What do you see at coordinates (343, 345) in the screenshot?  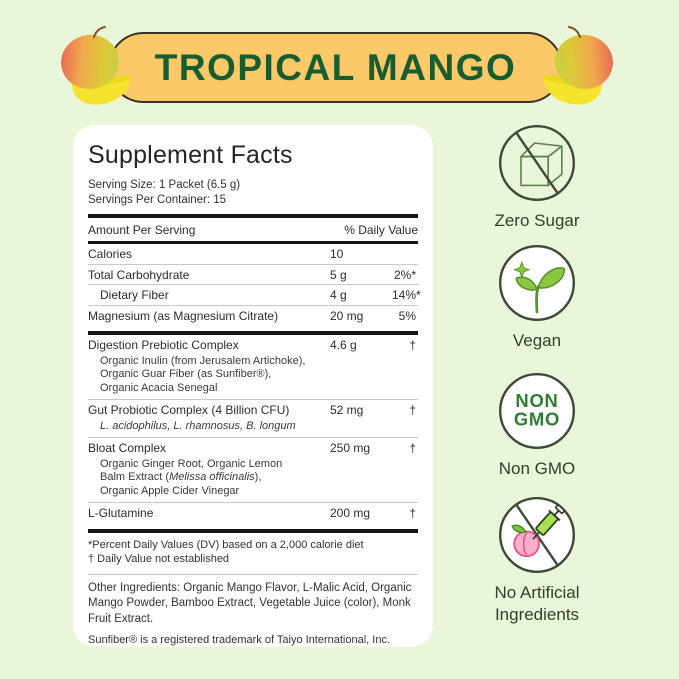 I see `fact-row-amount: 4.6 g` at bounding box center [343, 345].